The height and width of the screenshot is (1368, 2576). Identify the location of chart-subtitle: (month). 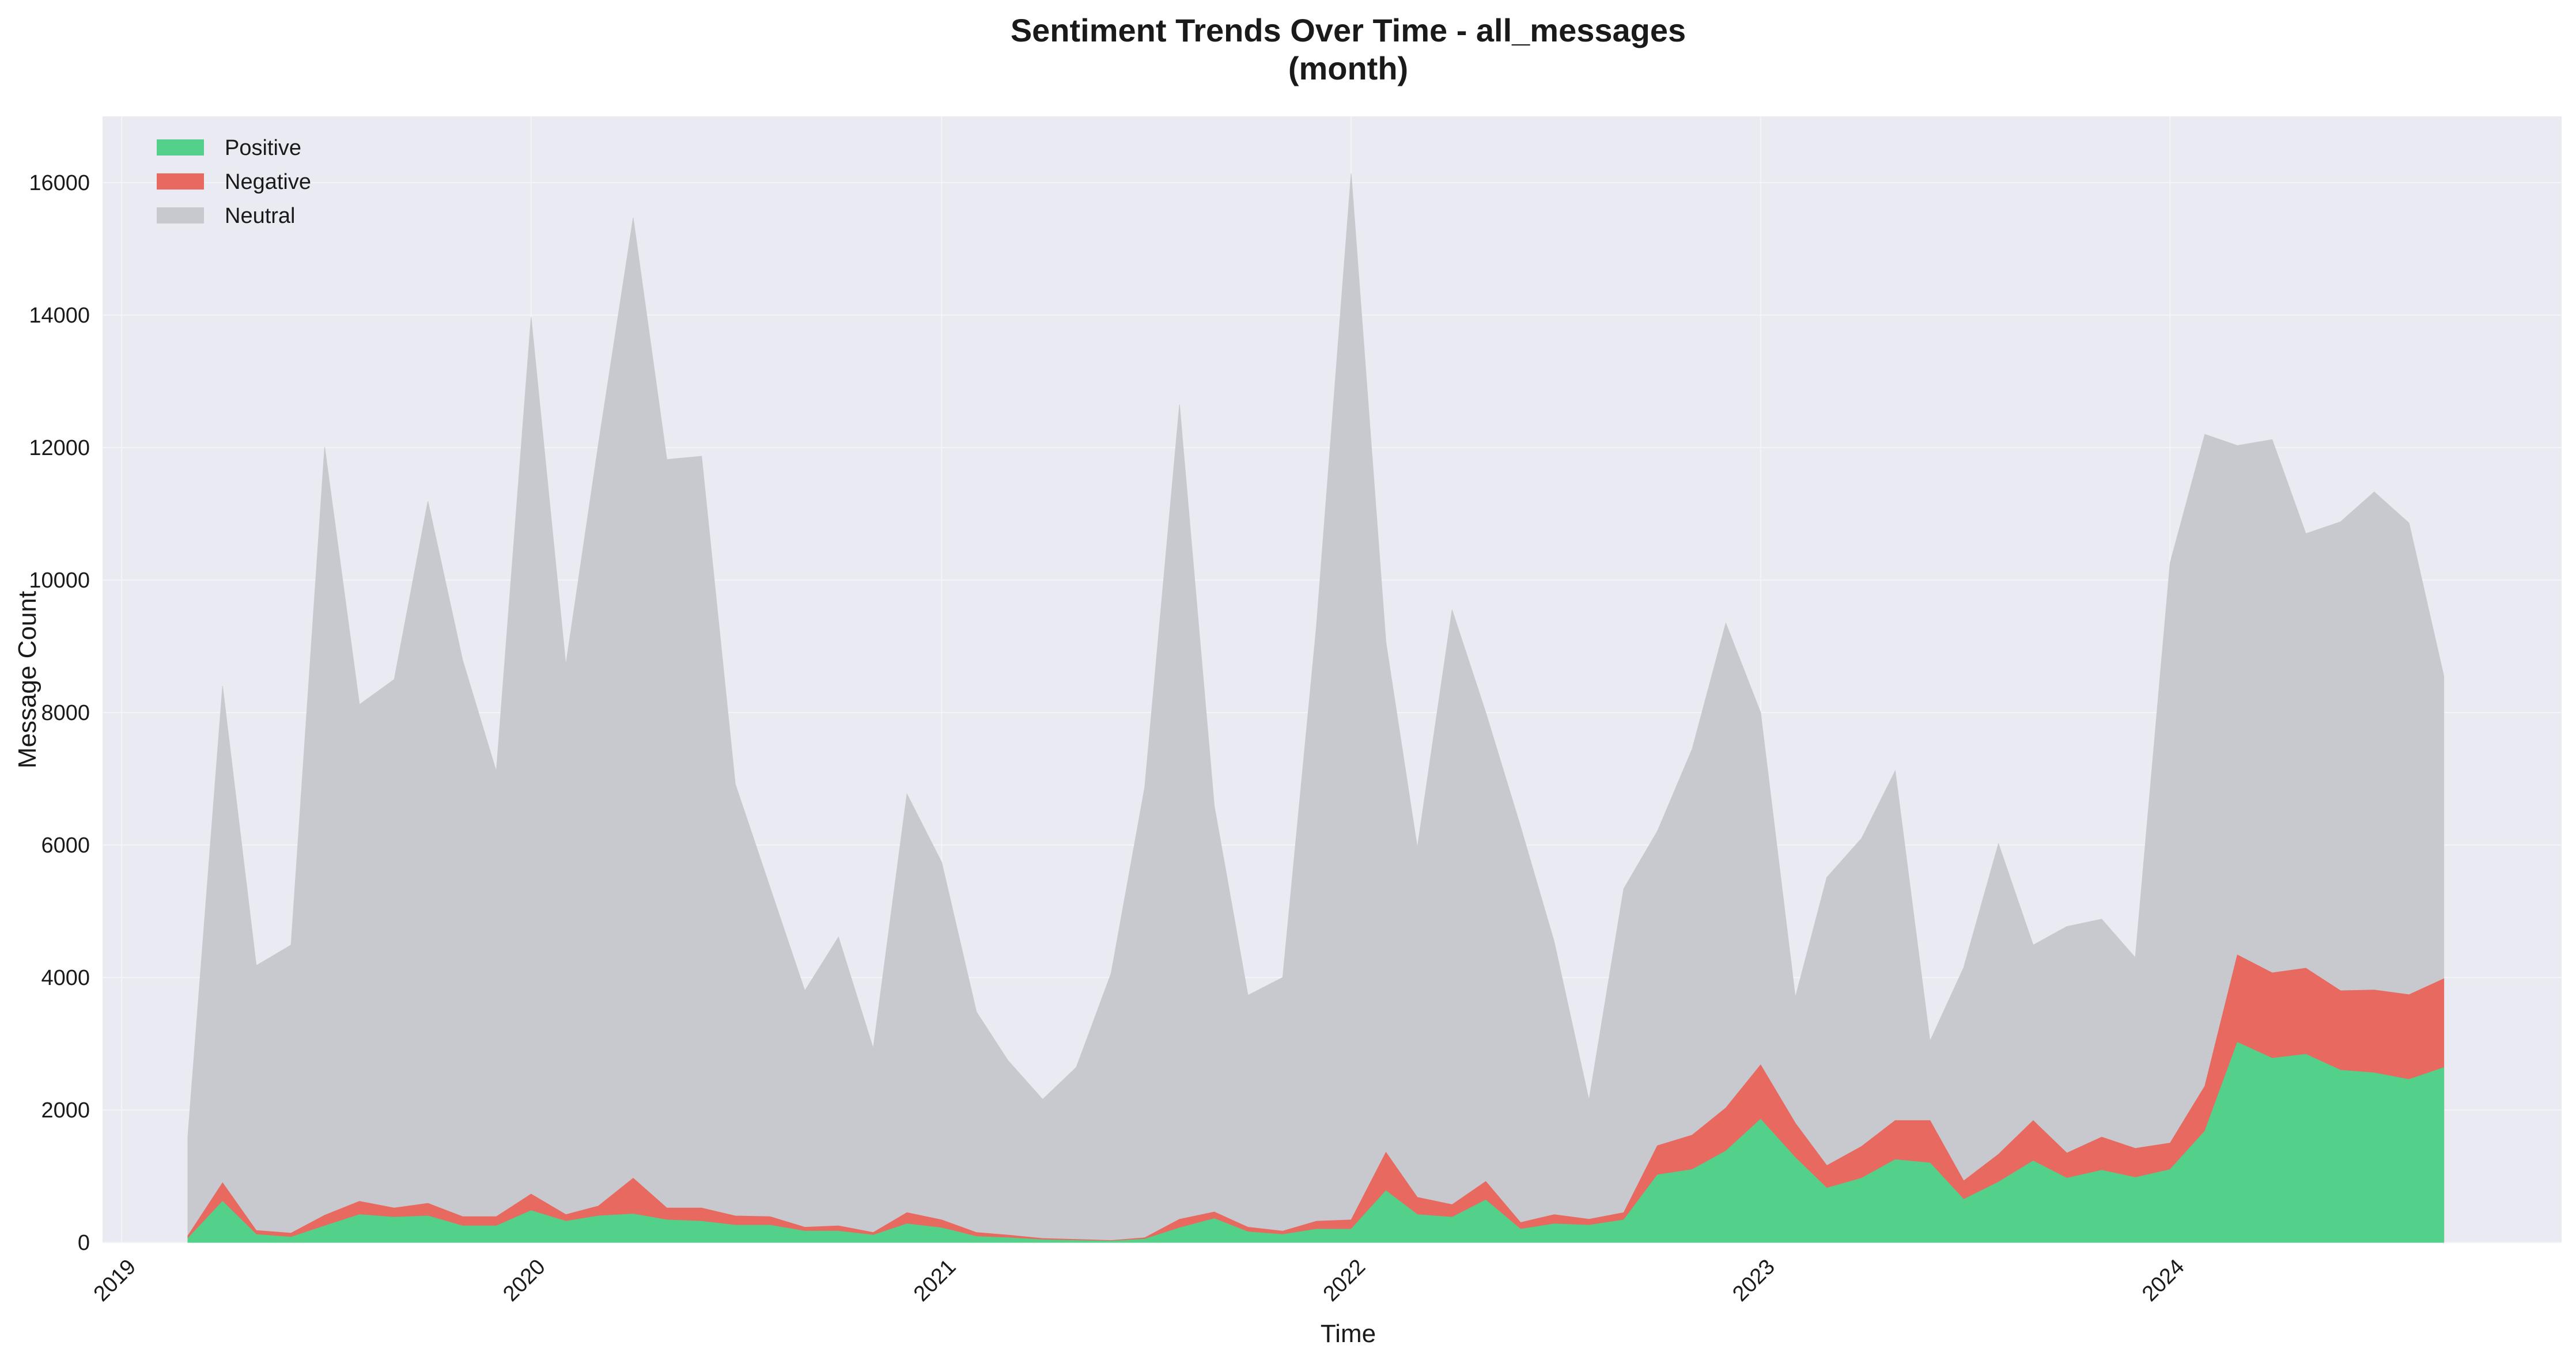
(1348, 68).